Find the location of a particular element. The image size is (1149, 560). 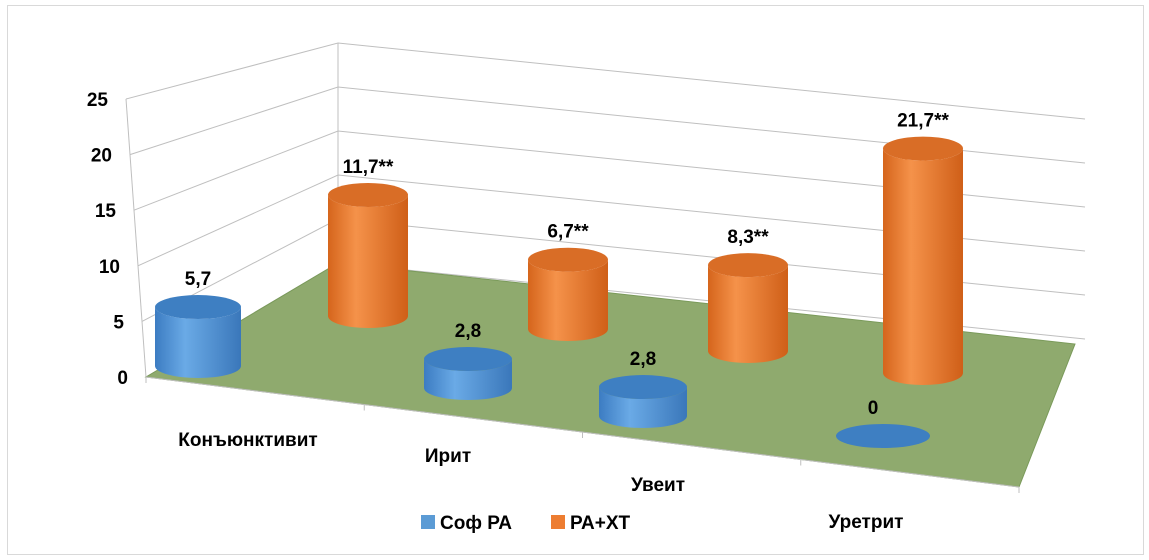

category-label: Увеит is located at coordinates (658, 485).